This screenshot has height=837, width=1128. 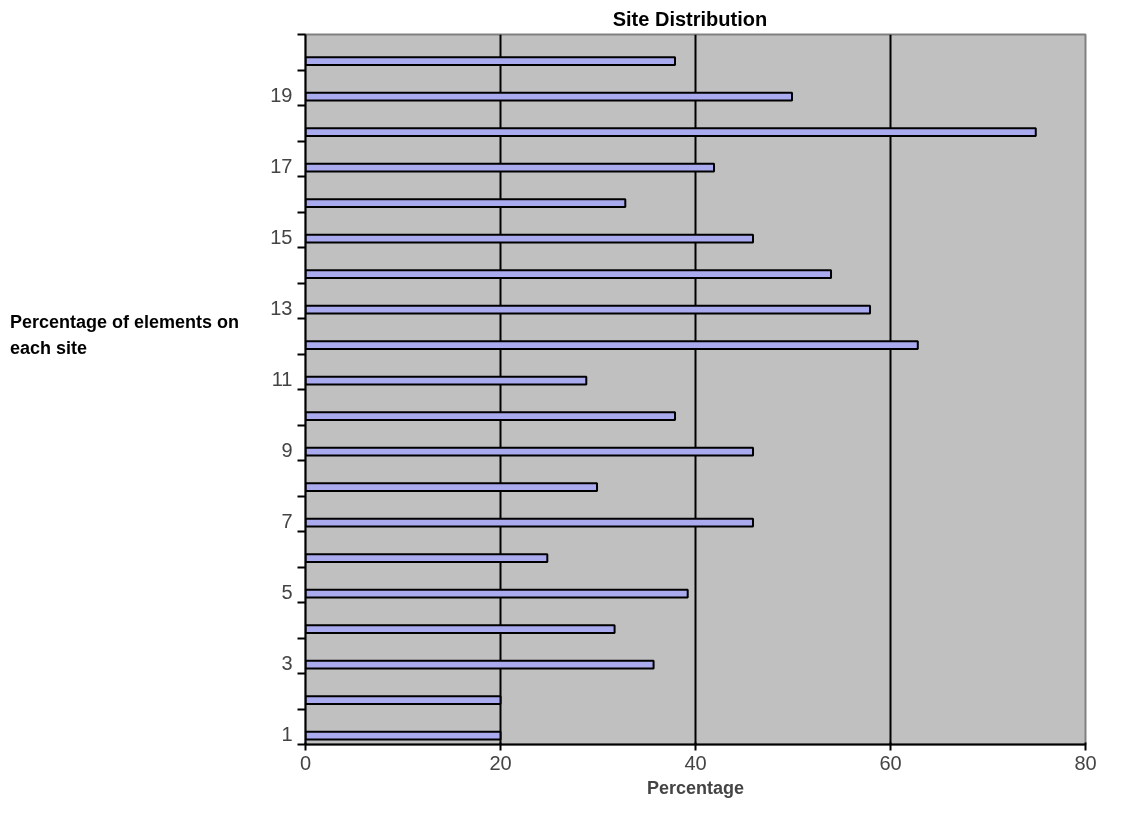 I want to click on x-tick-label: 60, so click(x=890, y=762).